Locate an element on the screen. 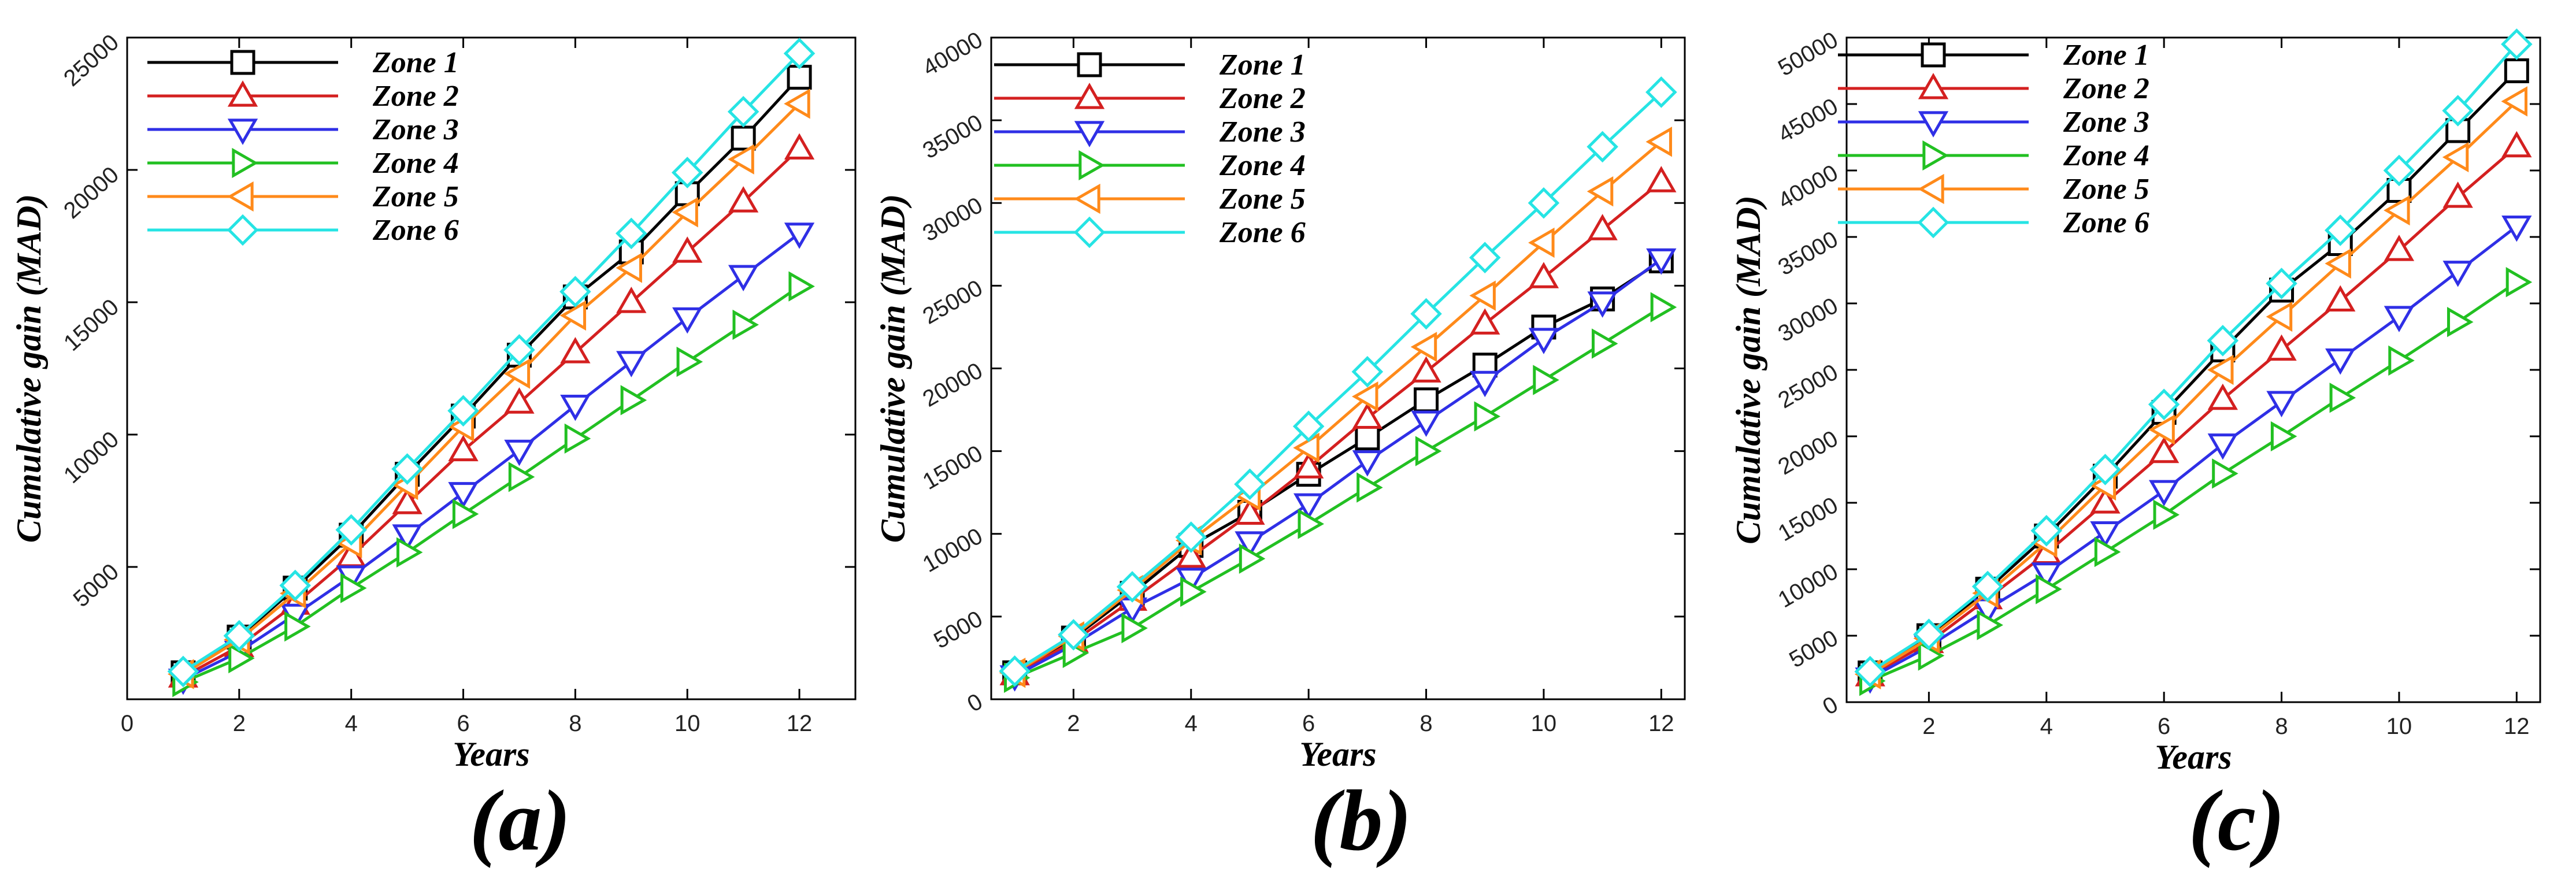  y-tick-label: 5000 is located at coordinates (958, 630).